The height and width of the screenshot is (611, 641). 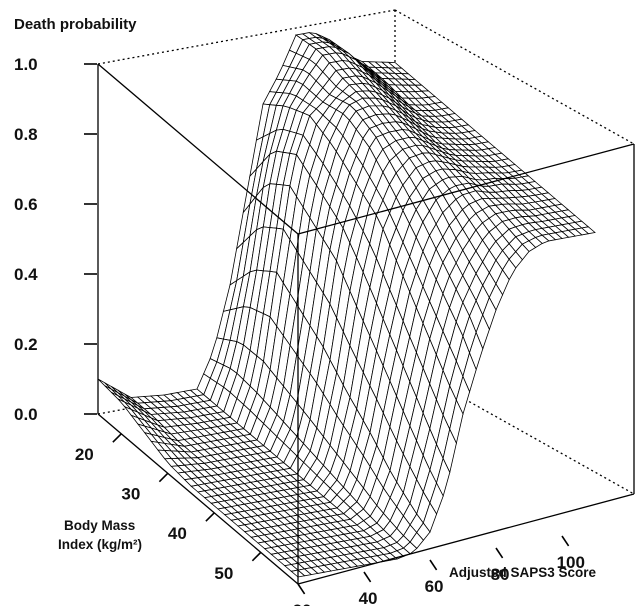 I want to click on saps-tick-label: 20, so click(x=302, y=603).